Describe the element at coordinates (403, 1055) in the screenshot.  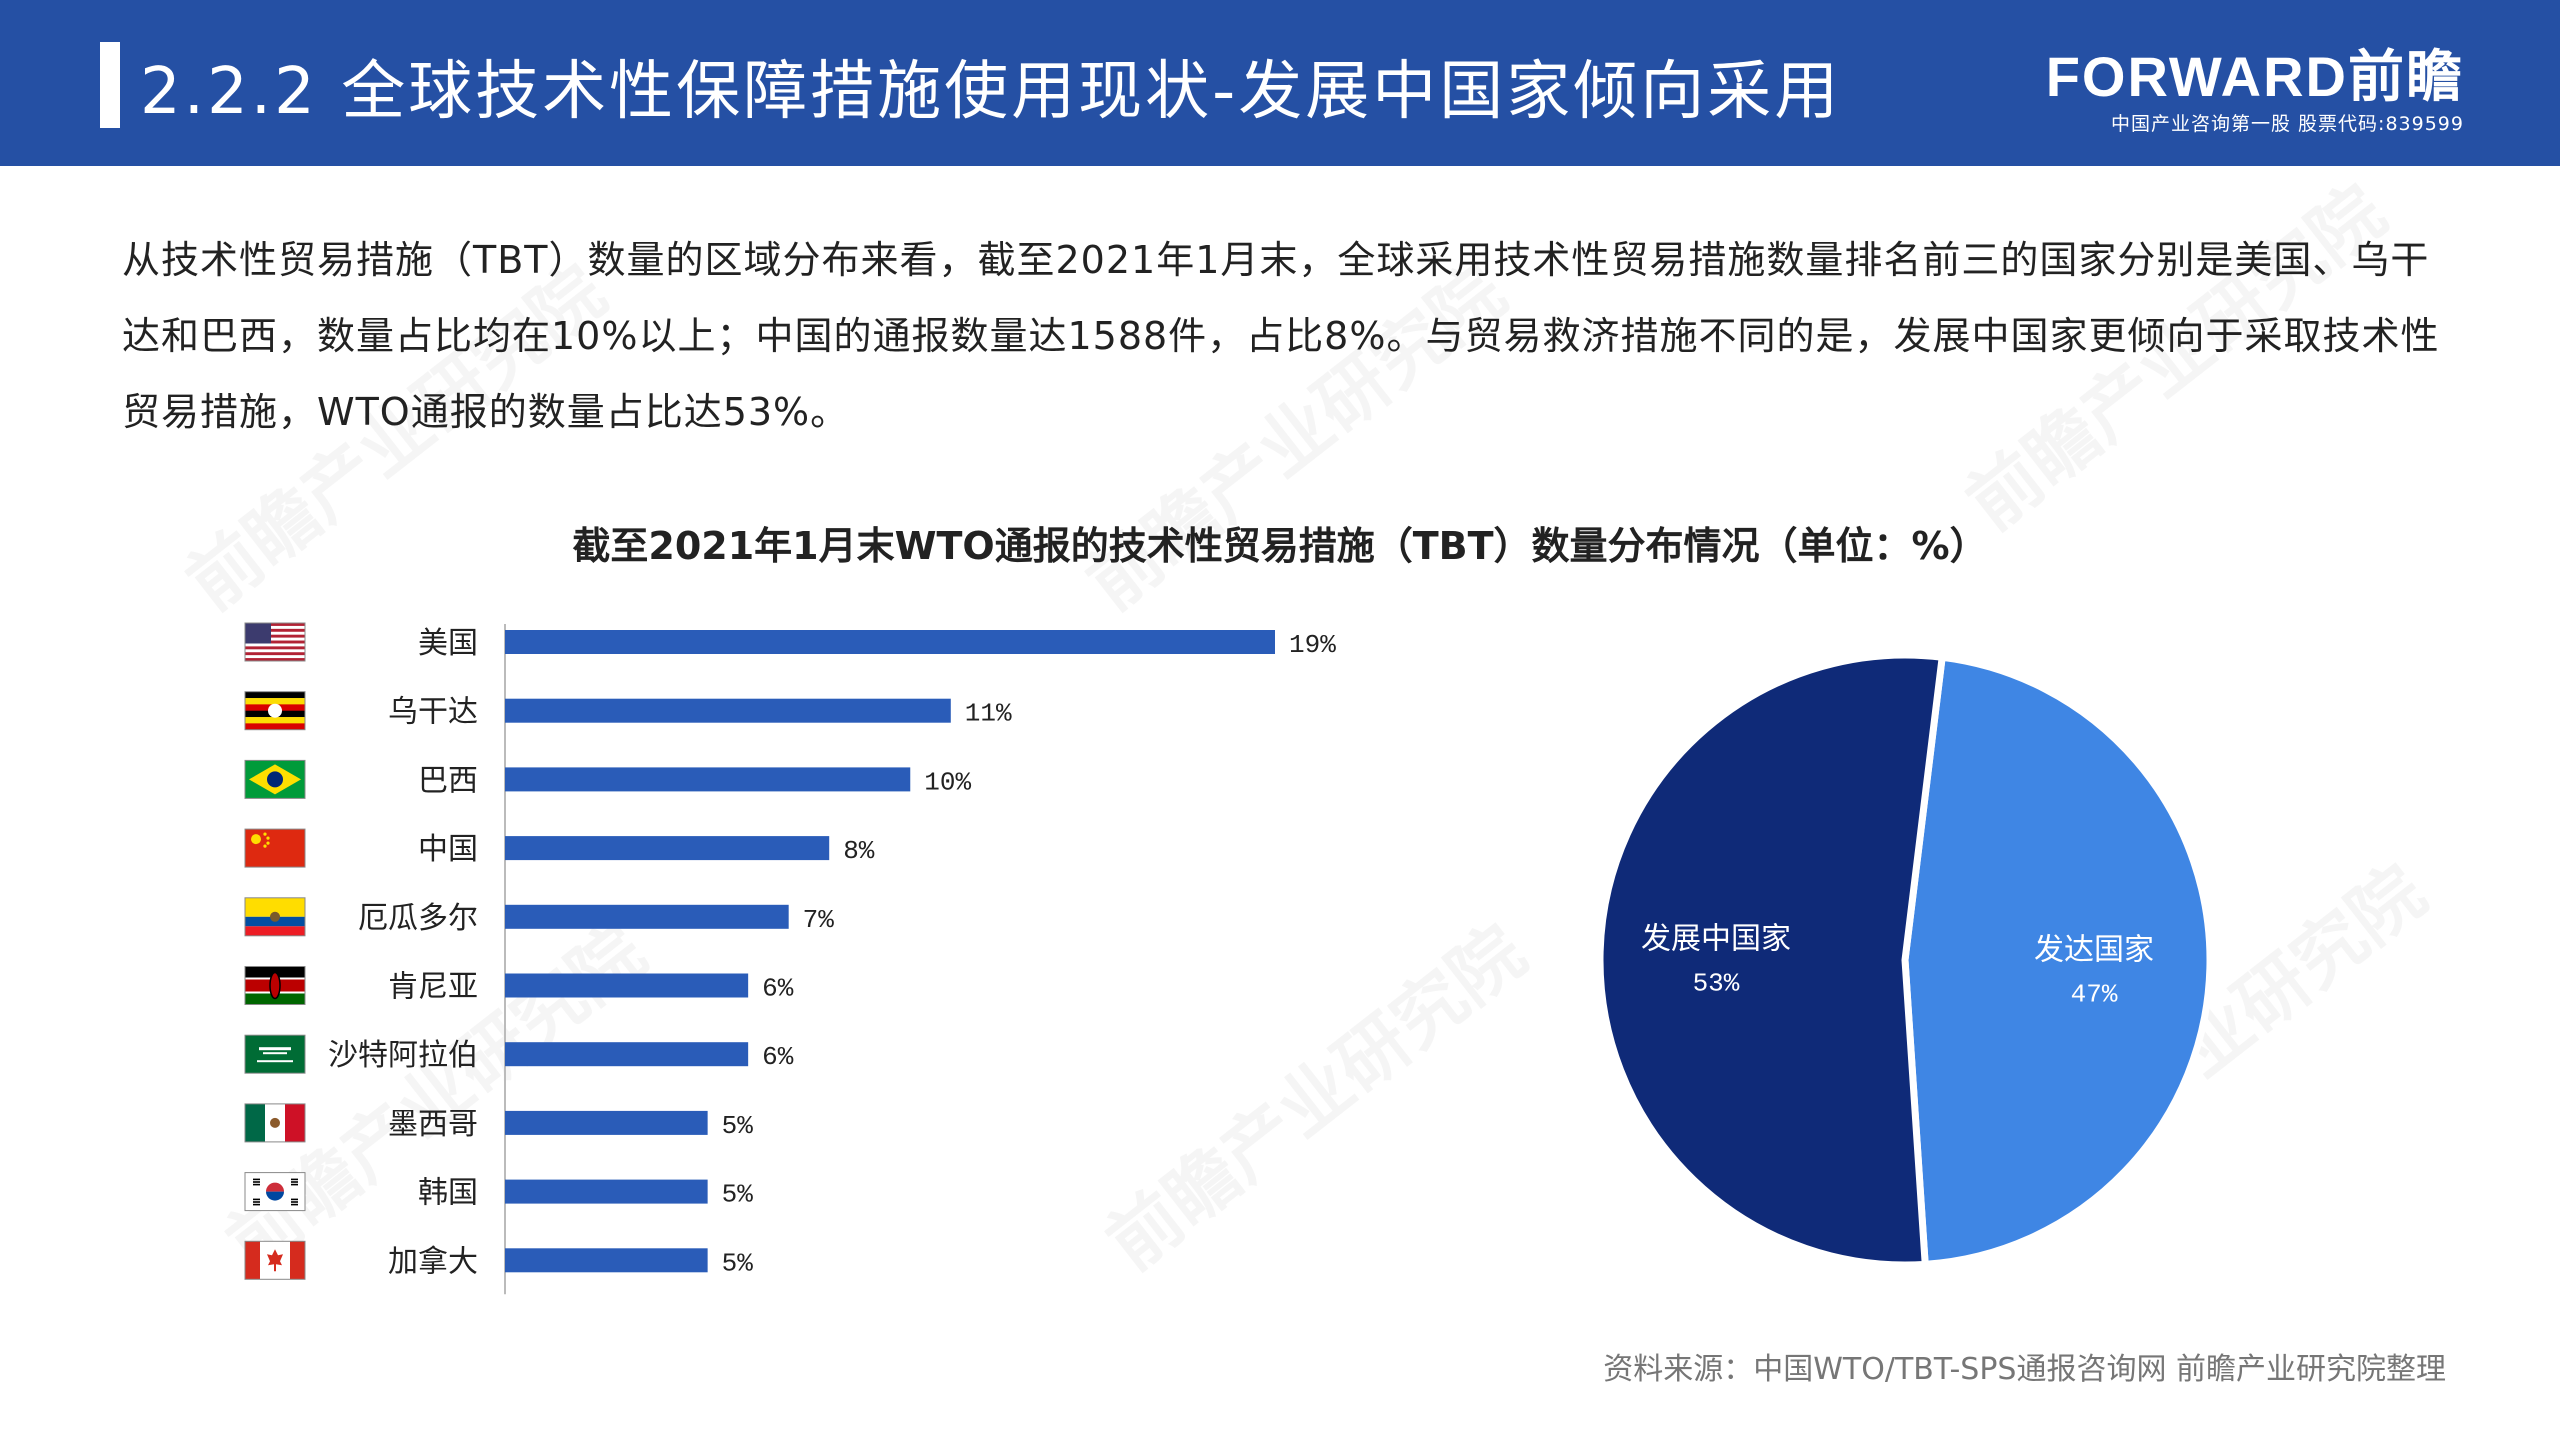
I see `category-label: 沙特阿拉伯` at that location.